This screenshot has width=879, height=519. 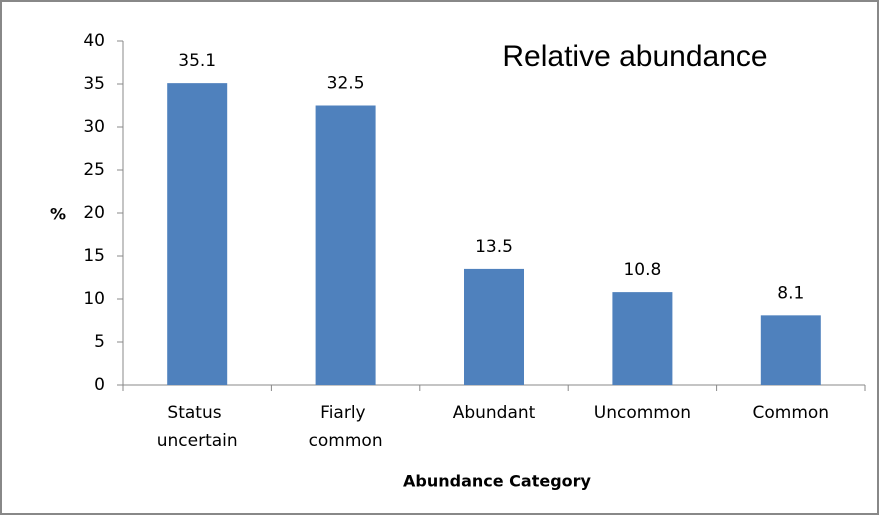 I want to click on x-tick-label: Abundant, so click(x=494, y=413).